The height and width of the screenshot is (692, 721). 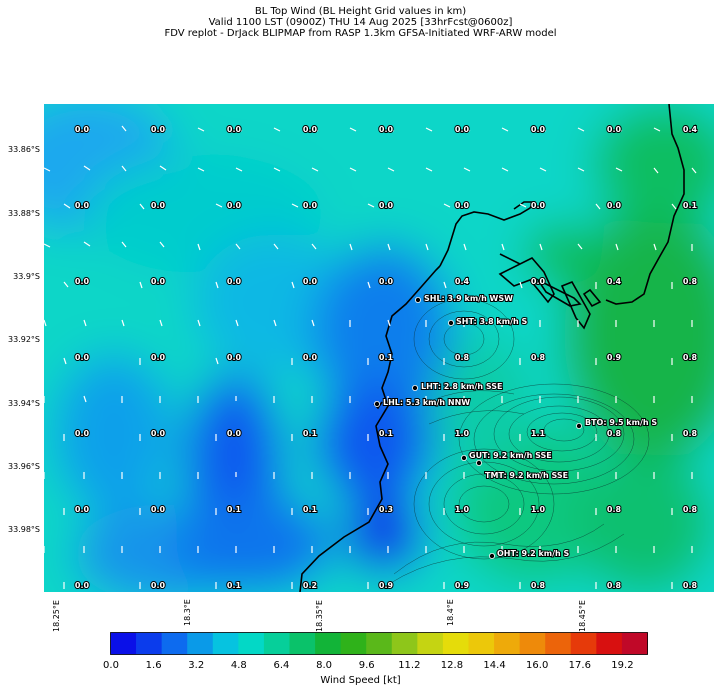 What do you see at coordinates (478, 462) in the screenshot?
I see `station-marker-tmt` at bounding box center [478, 462].